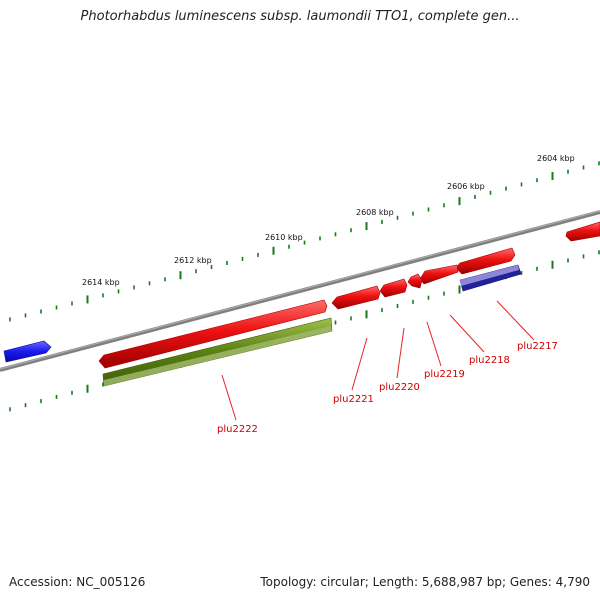  Describe the element at coordinates (415, 281) in the screenshot. I see `gene-feature-plu2219` at that location.